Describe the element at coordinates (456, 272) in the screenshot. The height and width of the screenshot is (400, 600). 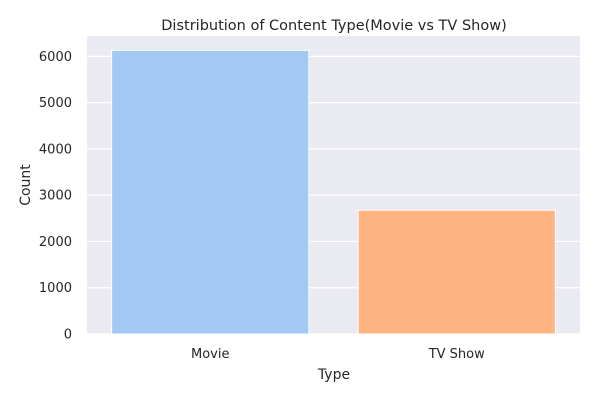
I see `bar-tv-show` at that location.